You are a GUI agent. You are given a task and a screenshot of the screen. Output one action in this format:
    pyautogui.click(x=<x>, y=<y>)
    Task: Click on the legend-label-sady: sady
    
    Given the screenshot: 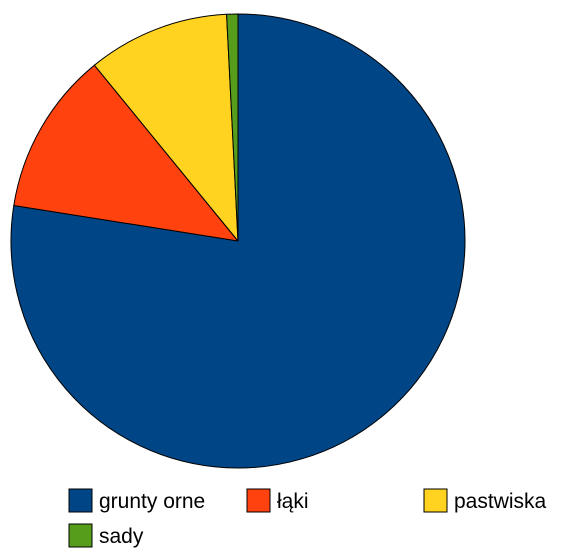 What is the action you would take?
    pyautogui.click(x=121, y=536)
    